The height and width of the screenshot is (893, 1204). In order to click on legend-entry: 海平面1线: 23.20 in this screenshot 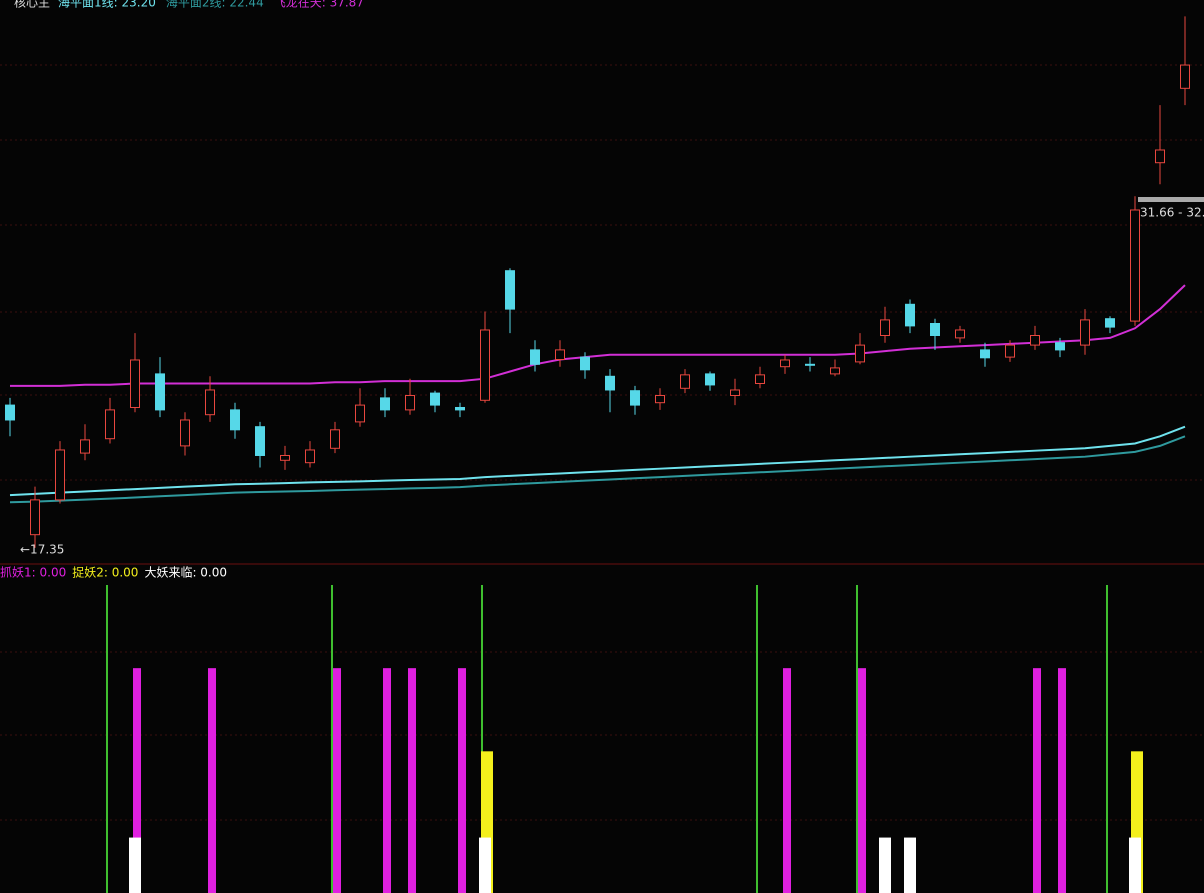, I will do `click(107, 5)`.